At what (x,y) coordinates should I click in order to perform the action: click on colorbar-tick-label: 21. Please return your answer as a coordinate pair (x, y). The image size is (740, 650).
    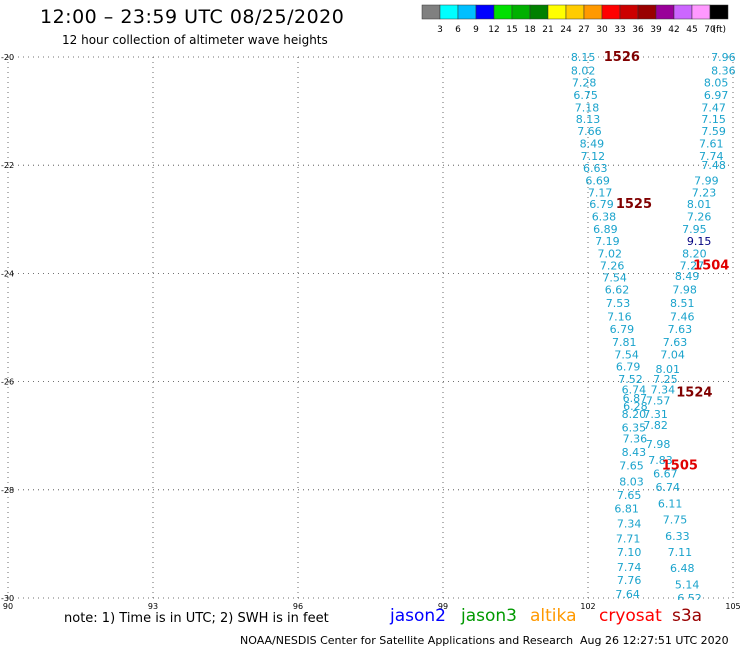
    Looking at the image, I should click on (547, 30).